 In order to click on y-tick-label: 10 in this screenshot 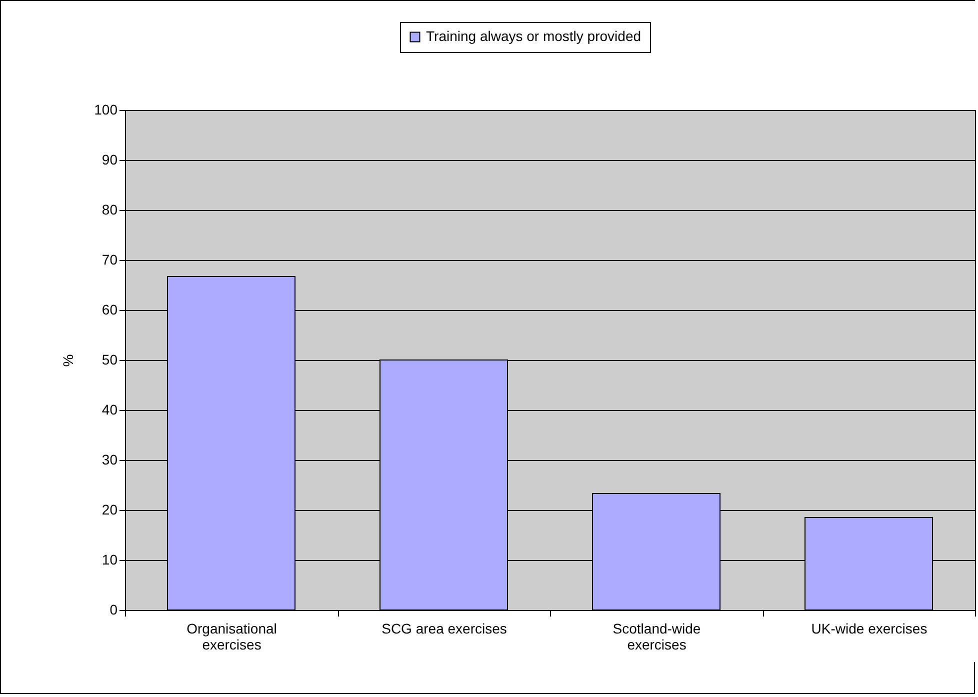, I will do `click(110, 560)`.